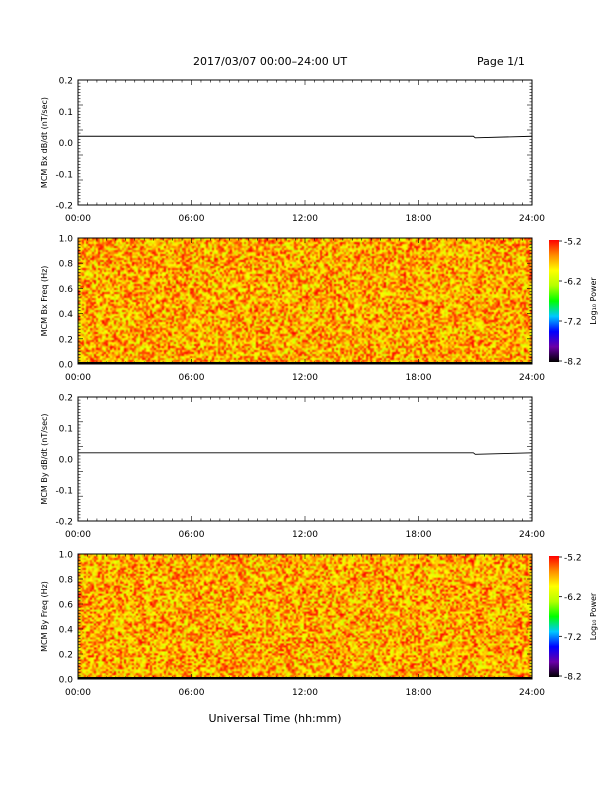  What do you see at coordinates (44, 458) in the screenshot?
I see `y-axis-label: MCM By dB/dt (nT/sec)` at bounding box center [44, 458].